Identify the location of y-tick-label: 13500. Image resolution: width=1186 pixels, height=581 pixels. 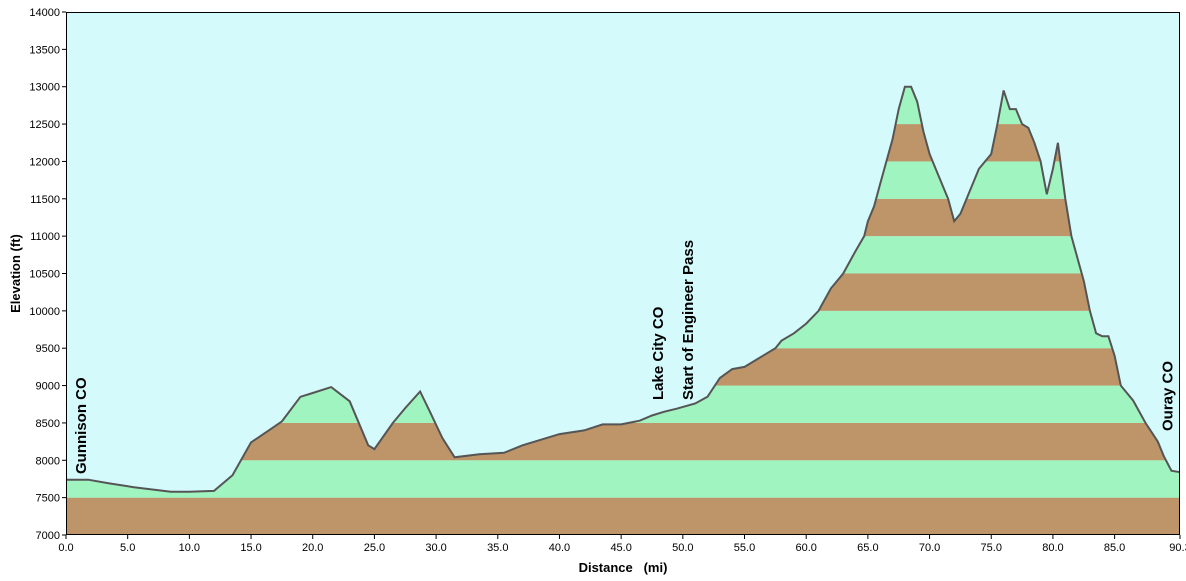
(44, 50).